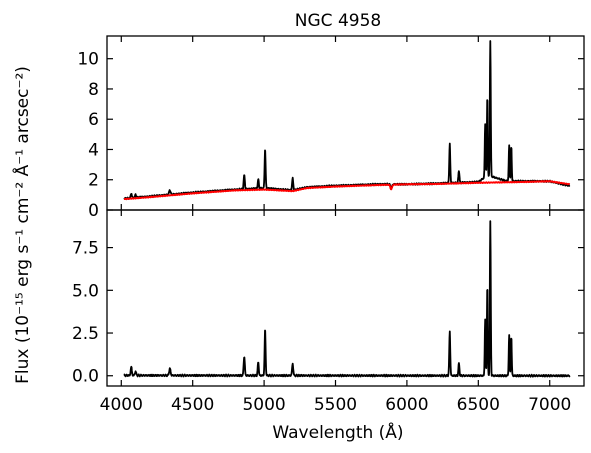 This screenshot has height=453, width=591. What do you see at coordinates (22, 225) in the screenshot?
I see `y-axis-label: Flux (10⁻¹⁵ erg s⁻¹ cm⁻² Å⁻¹ arcsec⁻²)` at bounding box center [22, 225].